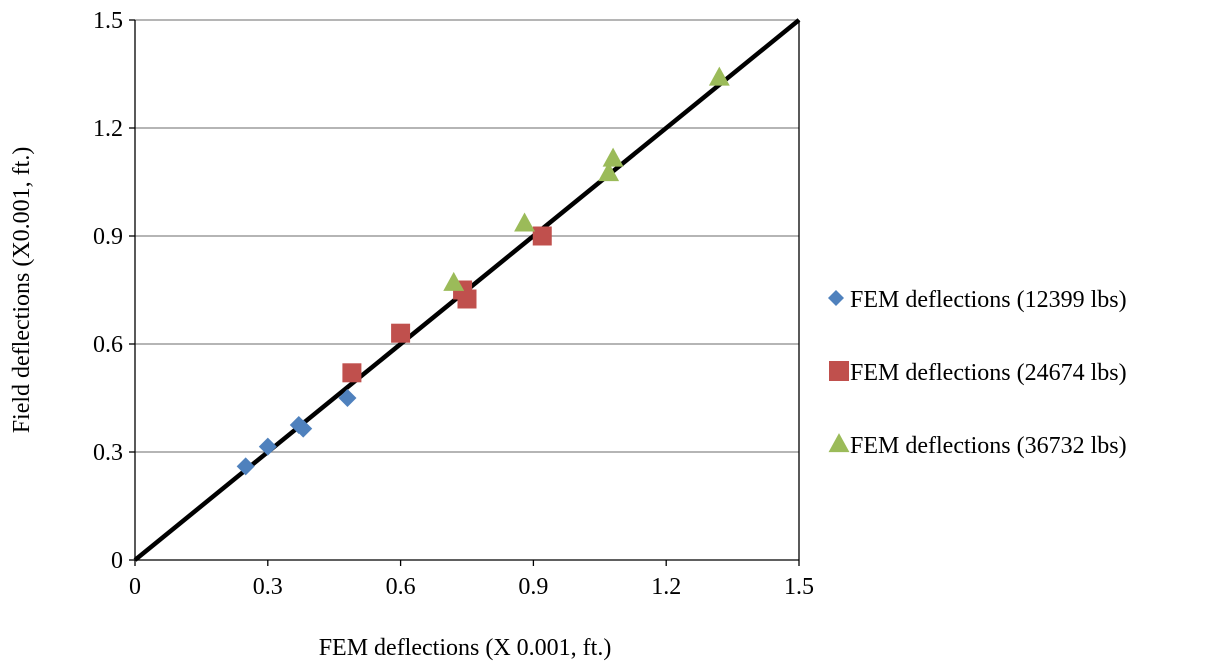 Image resolution: width=1225 pixels, height=664 pixels. What do you see at coordinates (988, 300) in the screenshot?
I see `legend-label-0: FEM deflections (12399 lbs)` at bounding box center [988, 300].